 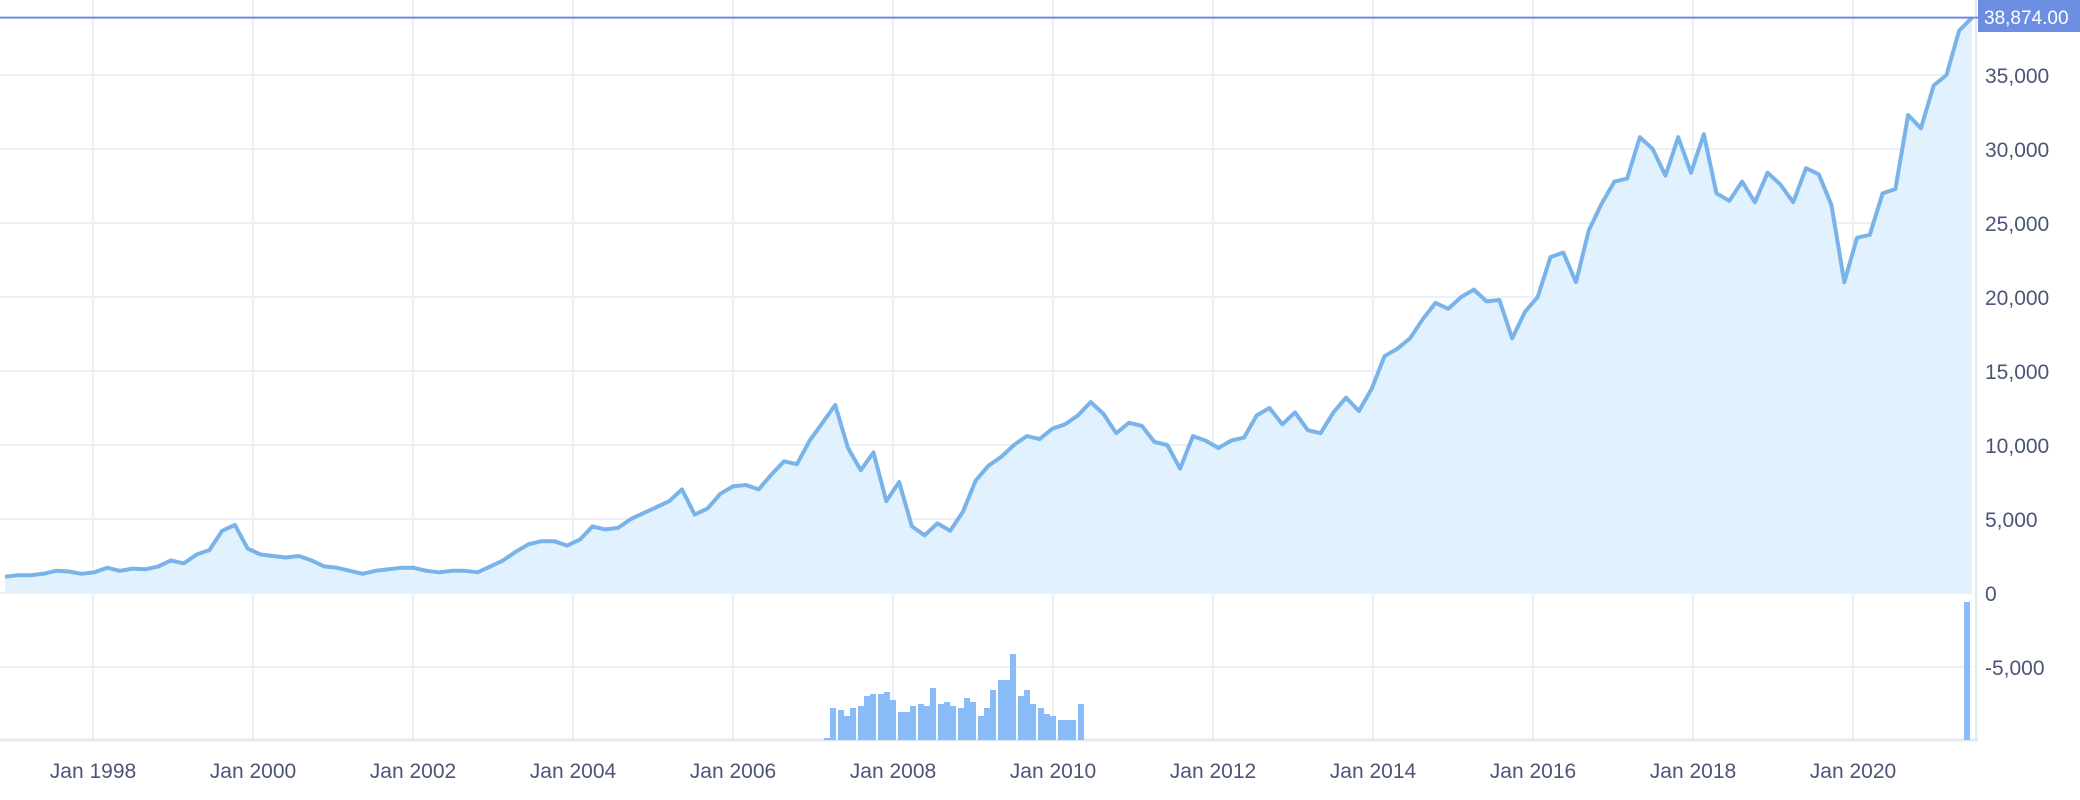 What do you see at coordinates (413, 771) in the screenshot?
I see `x-tick-label: Jan 2002` at bounding box center [413, 771].